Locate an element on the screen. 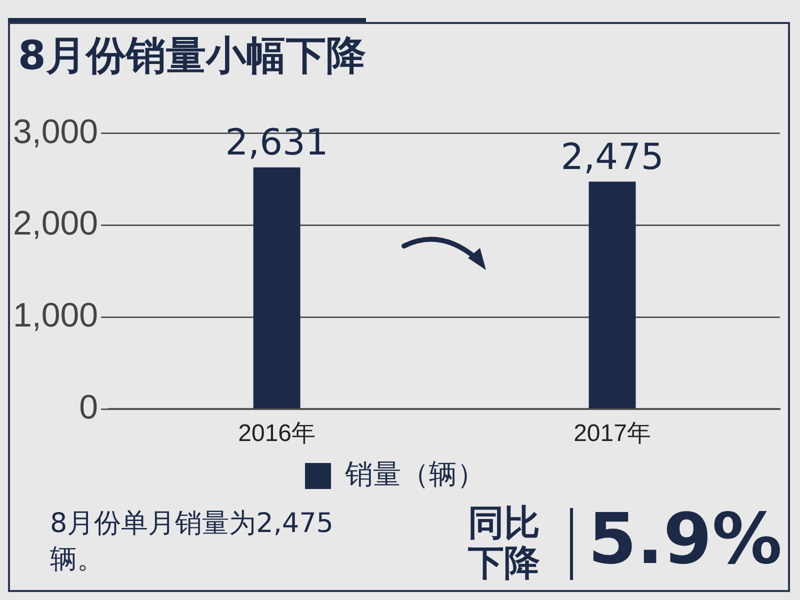  y-tick-label: 0 is located at coordinates (88, 407).